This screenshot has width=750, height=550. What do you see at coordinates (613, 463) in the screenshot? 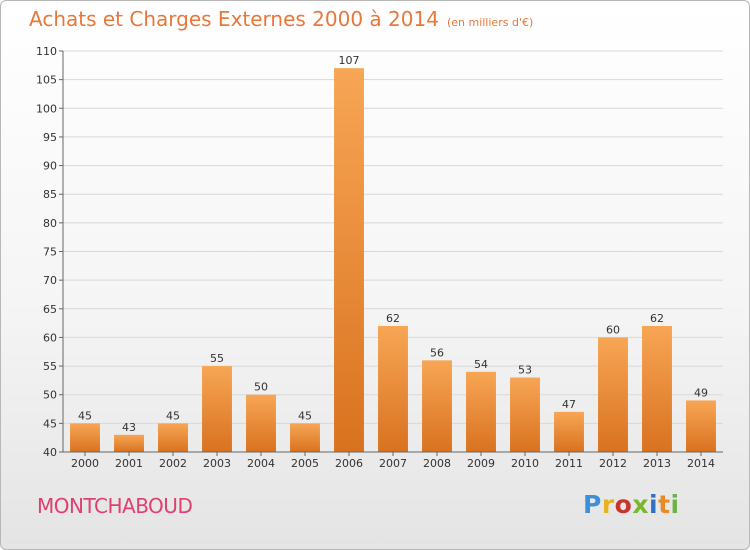
I see `x-tick-label: 2012` at bounding box center [613, 463].